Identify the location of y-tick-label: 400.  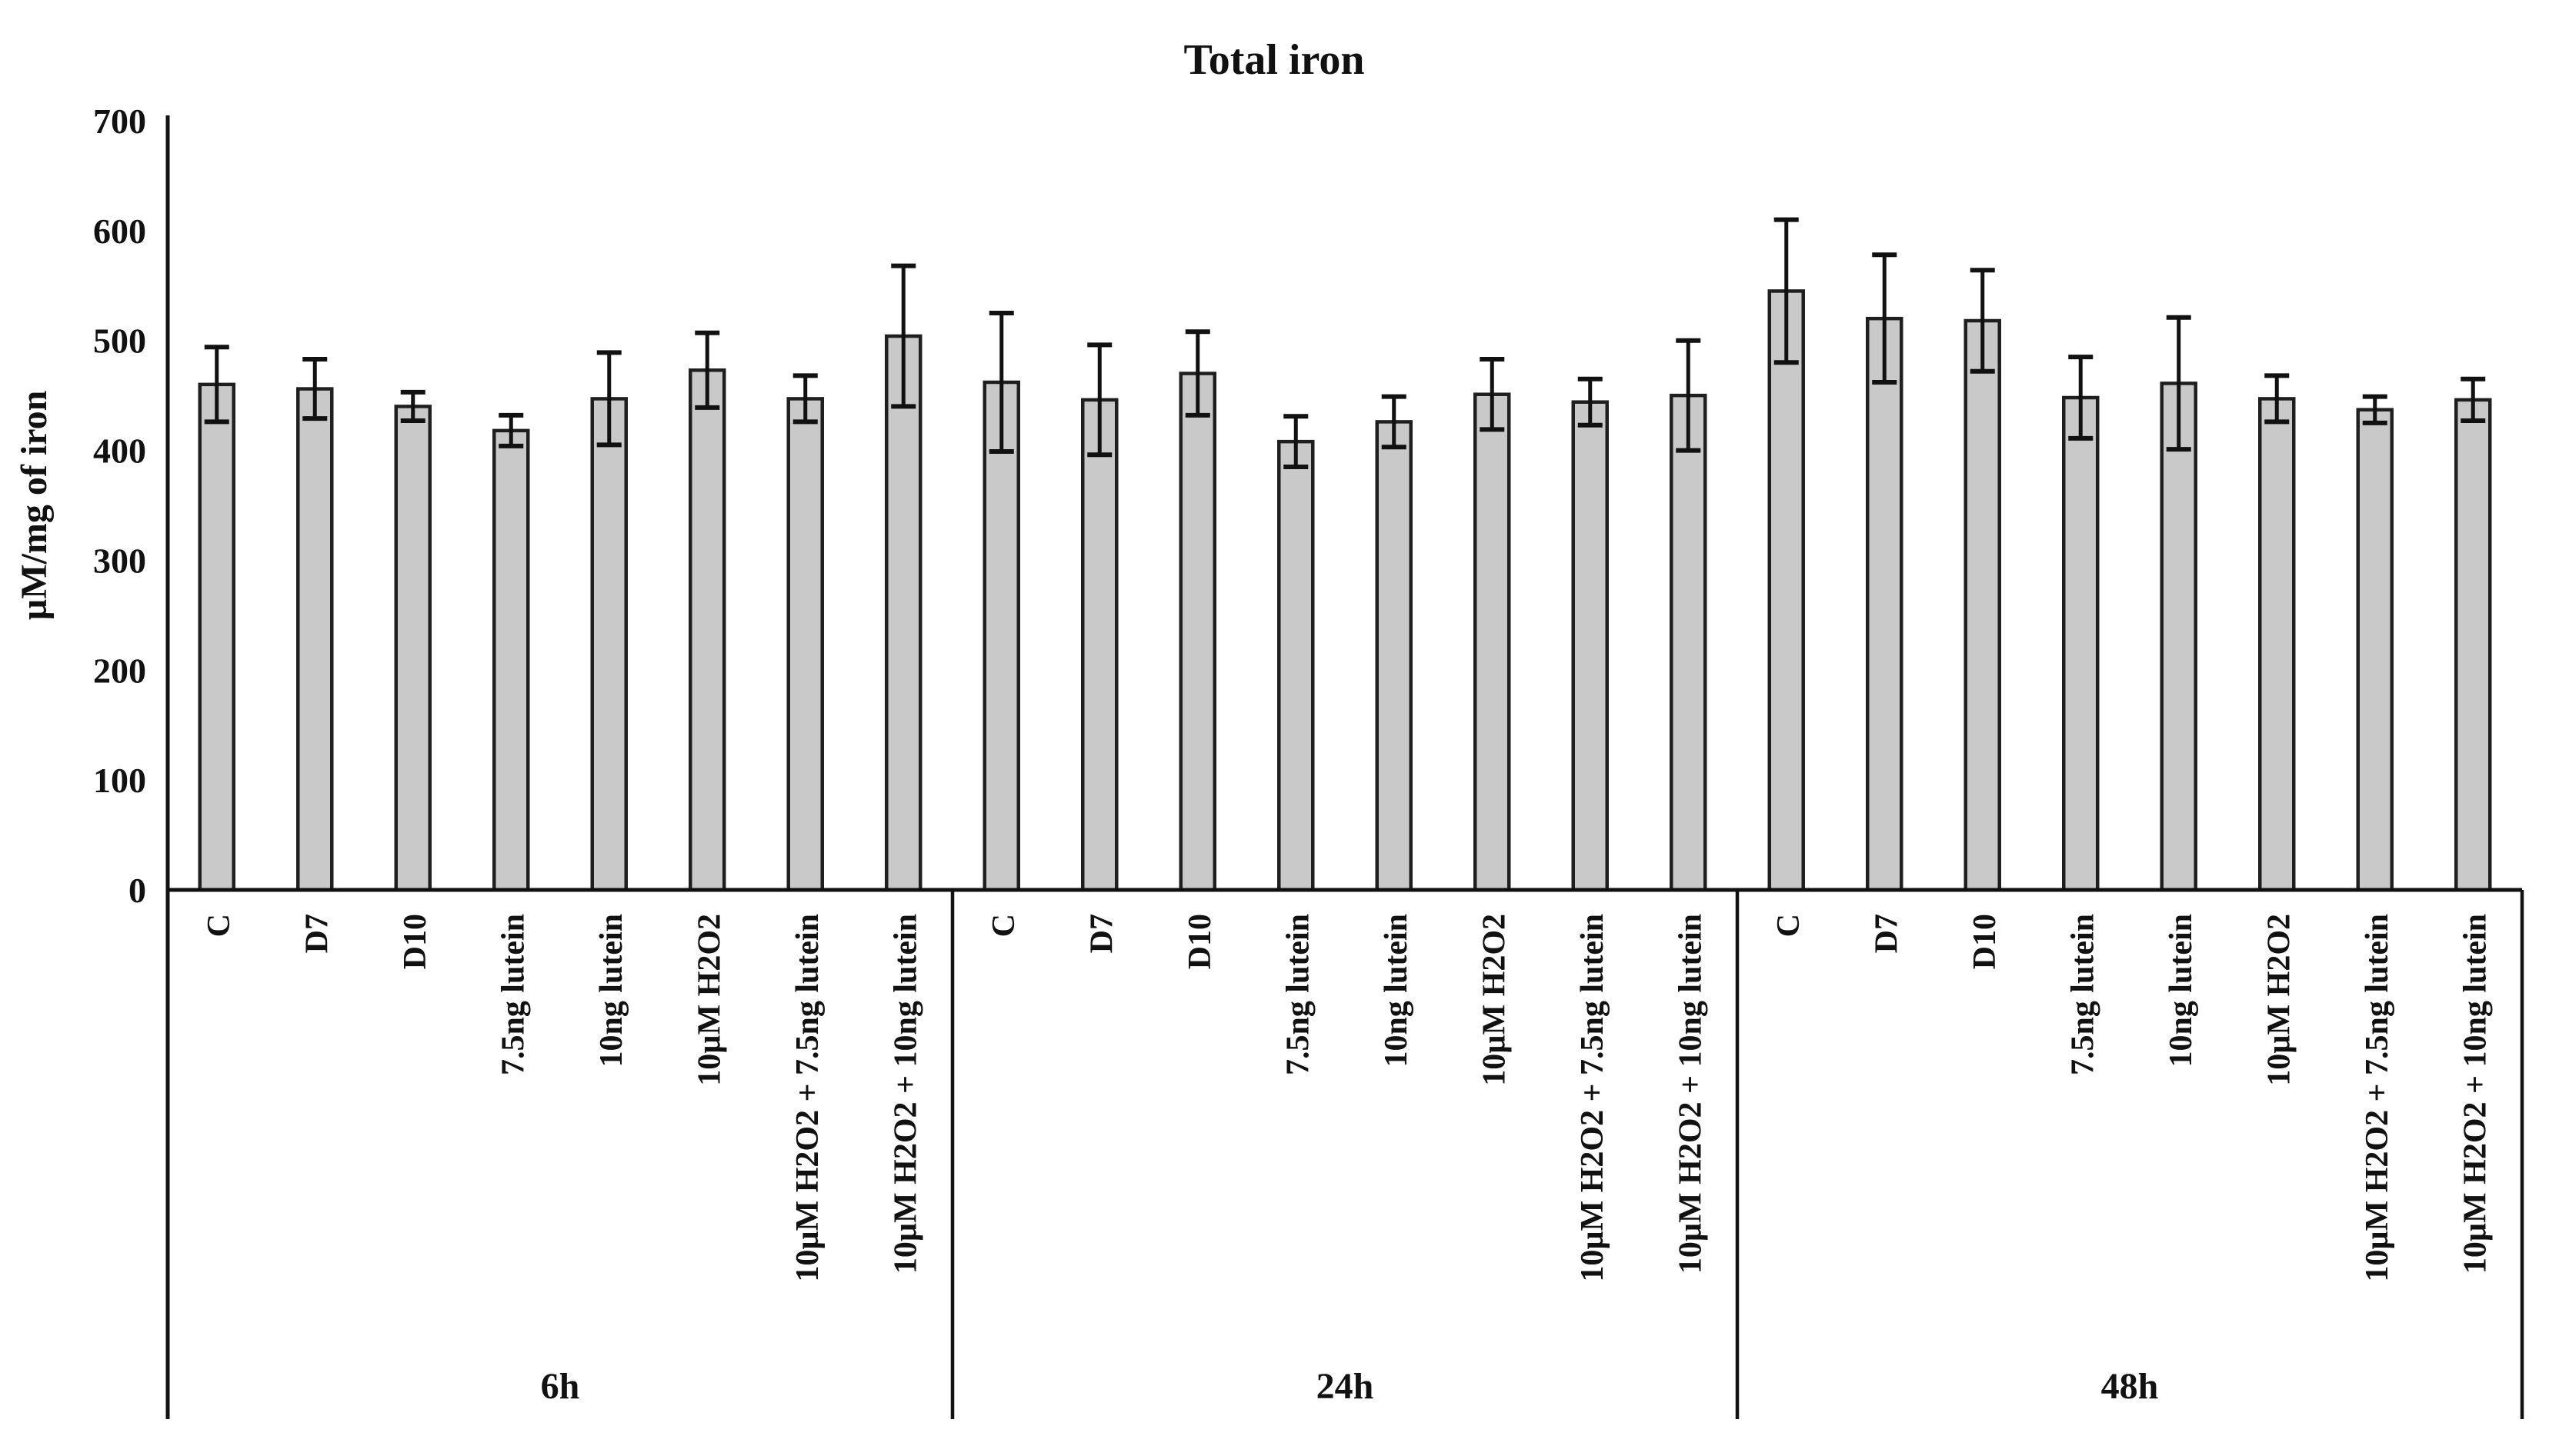
(119, 451).